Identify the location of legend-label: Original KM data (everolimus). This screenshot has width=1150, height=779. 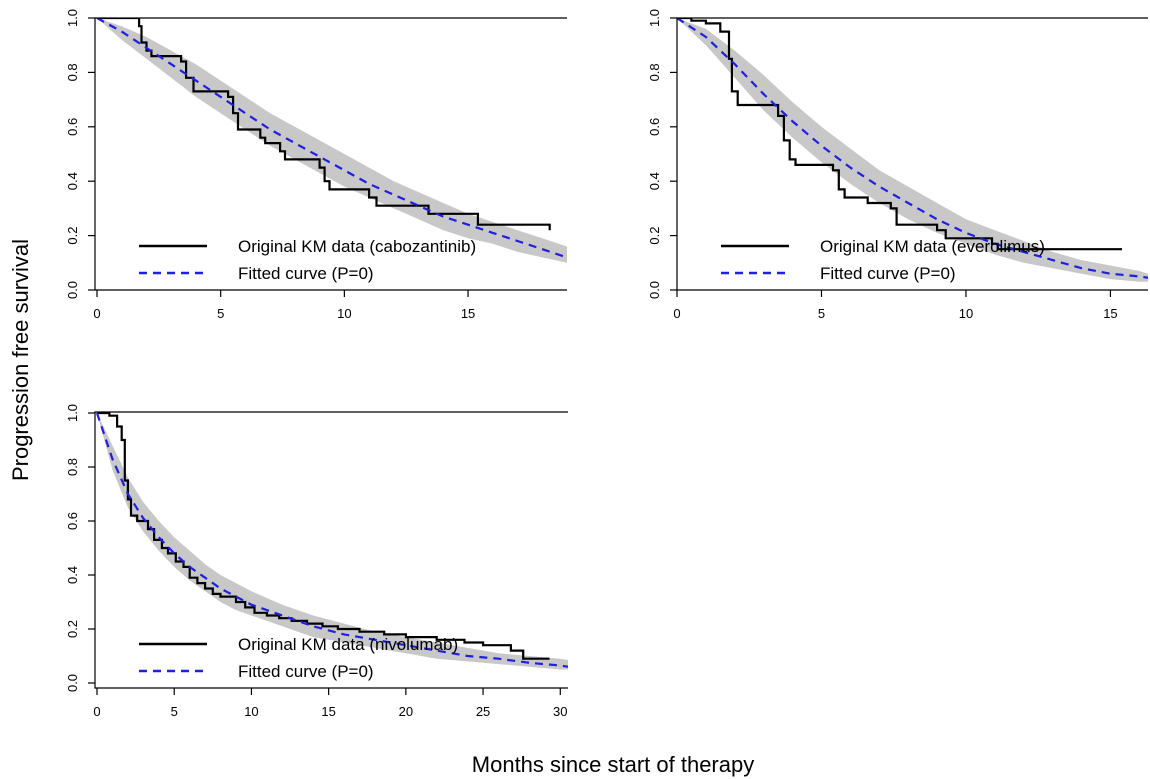
(932, 246).